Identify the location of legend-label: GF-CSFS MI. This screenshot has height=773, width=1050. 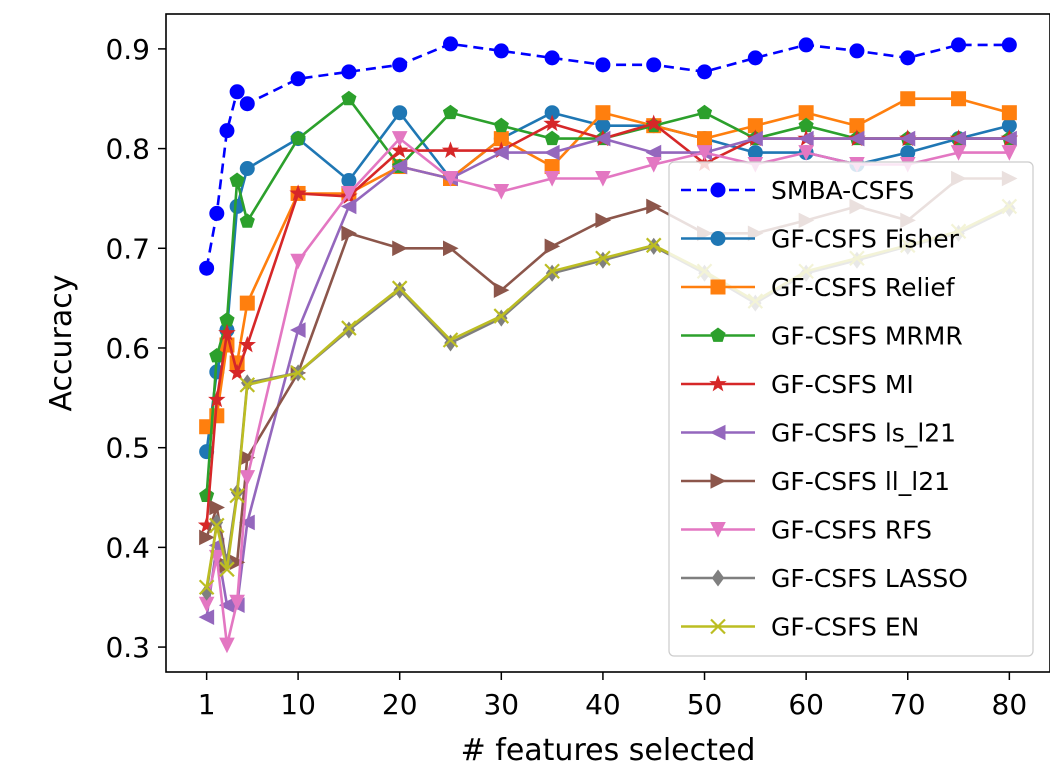
(842, 384).